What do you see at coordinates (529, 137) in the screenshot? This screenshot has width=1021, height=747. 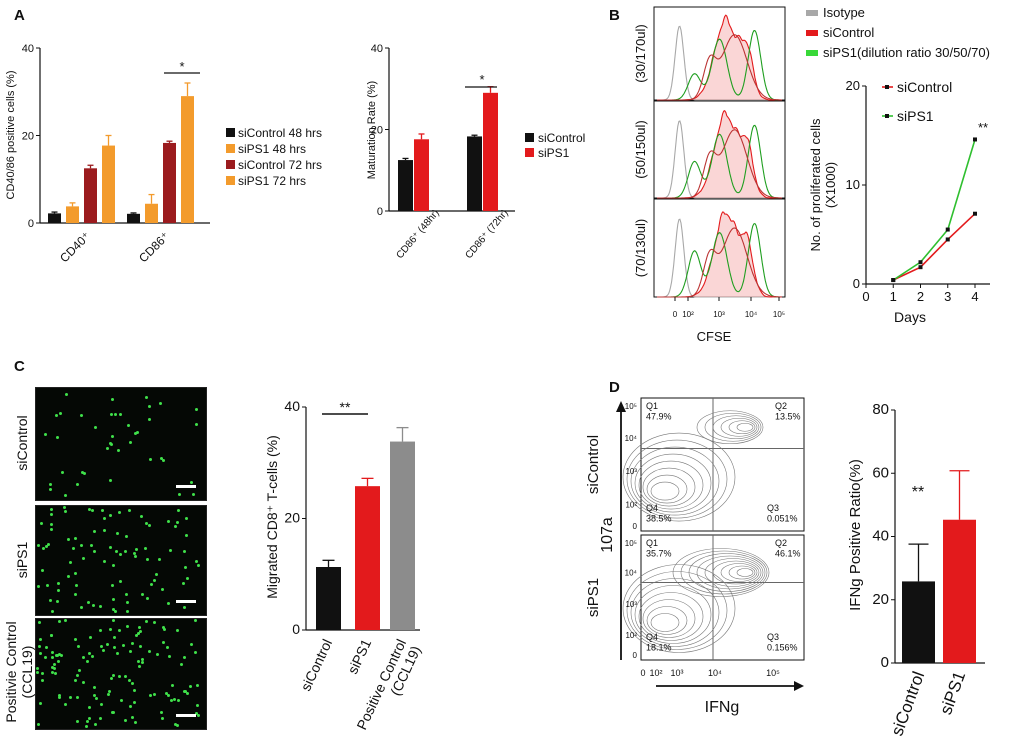 I see `a2-legend-swatch` at bounding box center [529, 137].